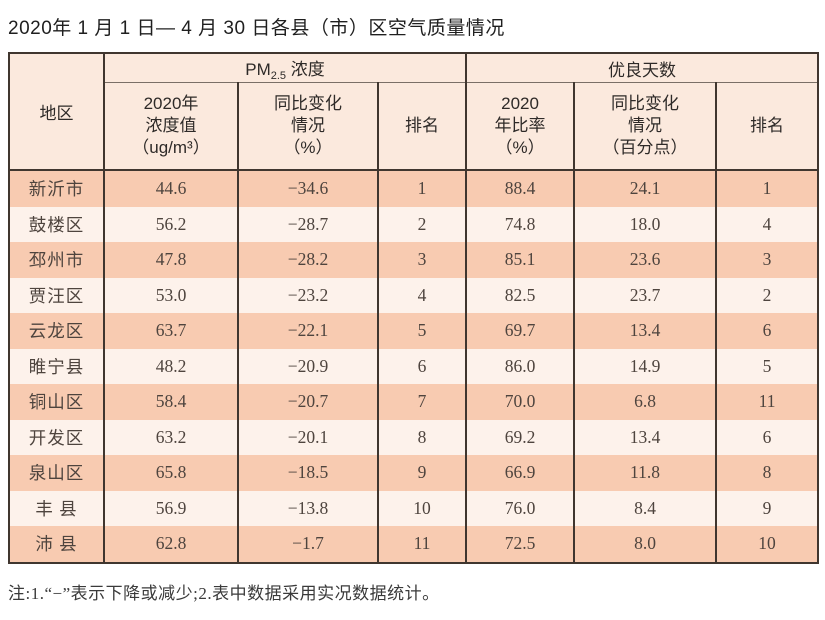 Image resolution: width=825 pixels, height=620 pixels. Describe the element at coordinates (520, 402) in the screenshot. I see `good-rate-cell: 70.0` at that location.